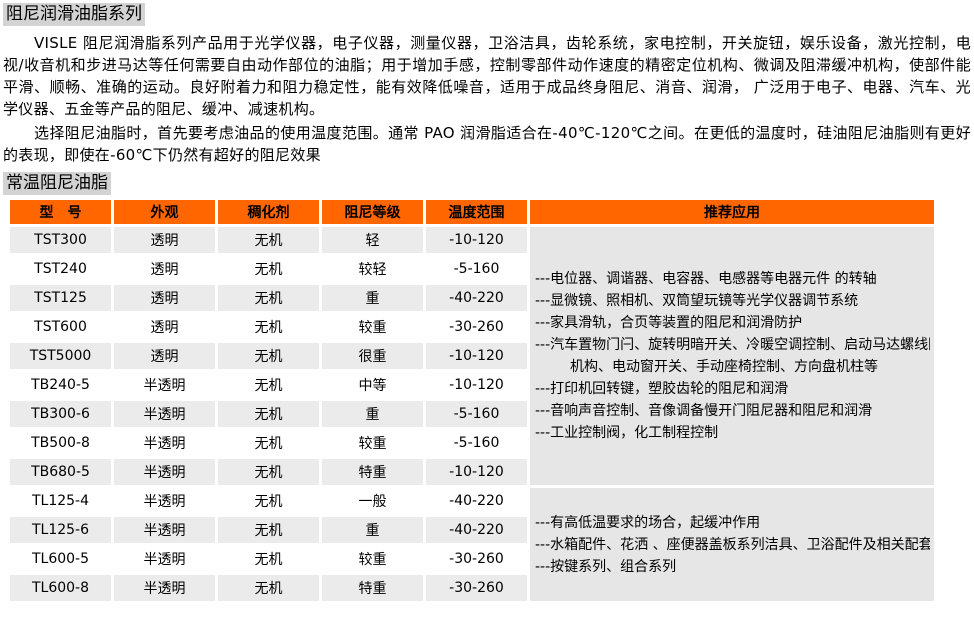 The height and width of the screenshot is (621, 974). I want to click on model-cell: TB680-5, so click(60, 472).